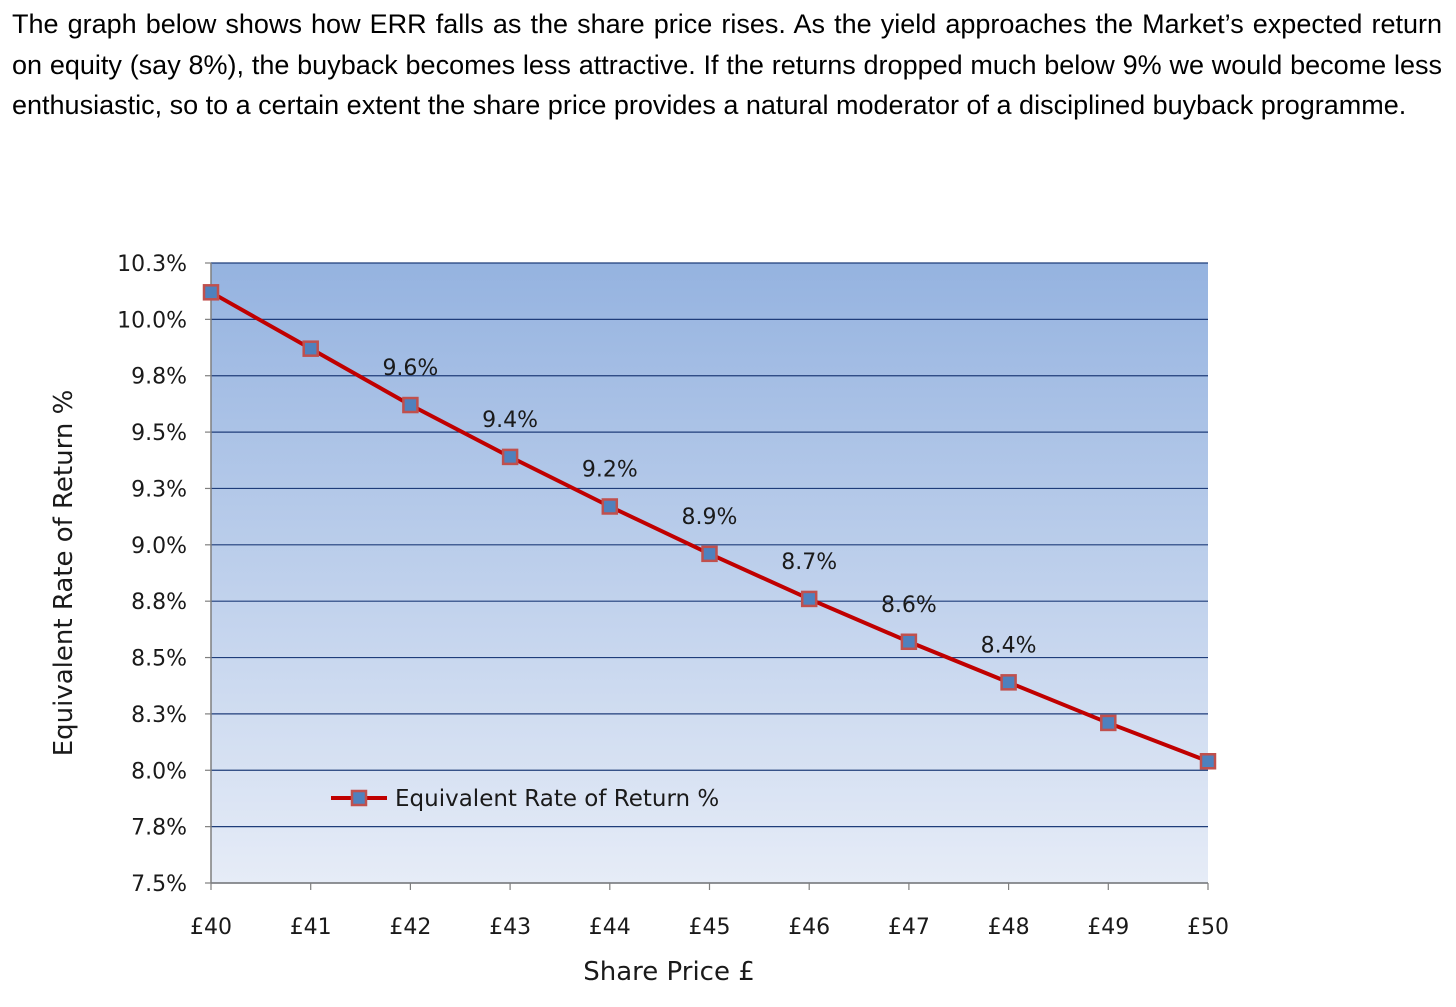 The width and height of the screenshot is (1456, 1007). What do you see at coordinates (669, 972) in the screenshot?
I see `x-axis-title: Share Price £` at bounding box center [669, 972].